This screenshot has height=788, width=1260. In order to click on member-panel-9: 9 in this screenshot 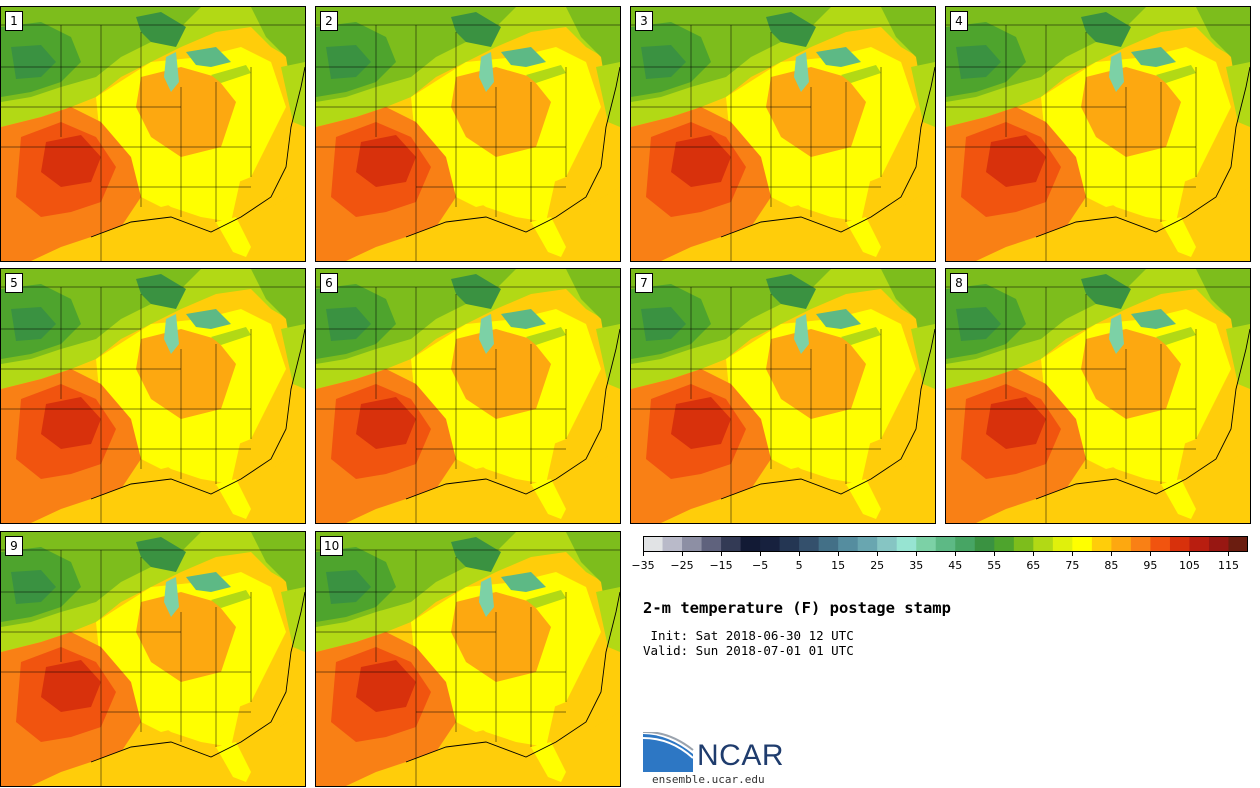, I will do `click(153, 659)`.